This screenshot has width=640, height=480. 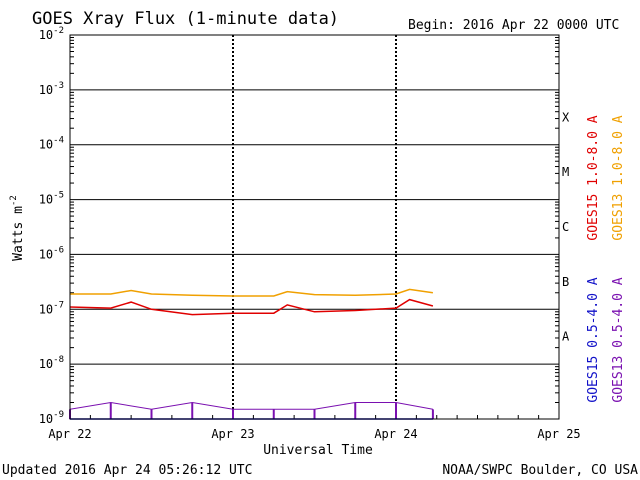 I want to click on flare-class-A: A, so click(x=566, y=337).